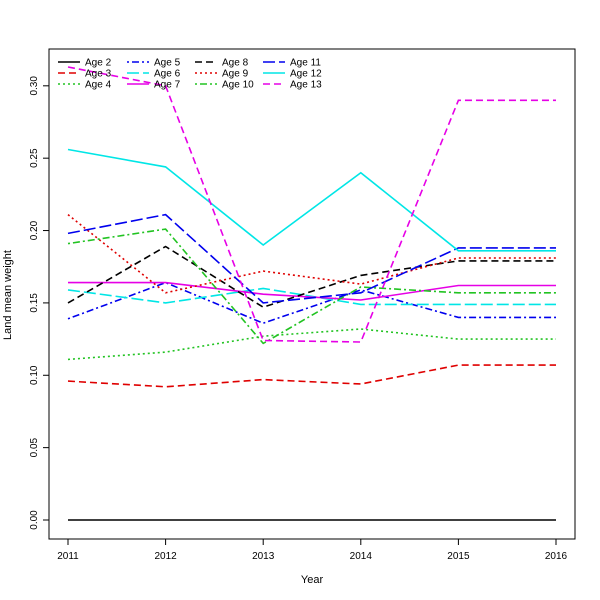 The image size is (600, 600). What do you see at coordinates (312, 550) in the screenshot?
I see `x-axis: 2011 2012 2013 2014 2015 2016` at bounding box center [312, 550].